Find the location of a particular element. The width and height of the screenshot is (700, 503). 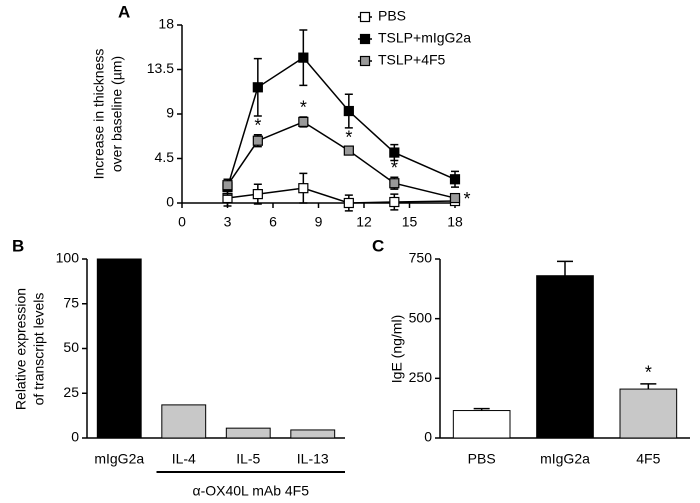

x-tick-label: 15 is located at coordinates (410, 222).